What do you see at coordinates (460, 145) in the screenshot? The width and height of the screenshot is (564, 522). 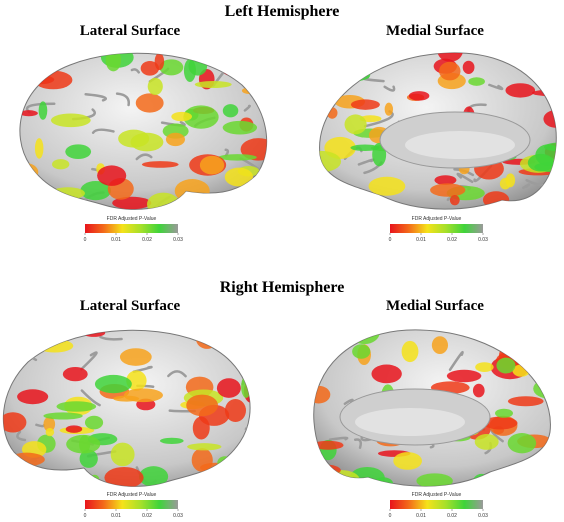 I see `ventricle` at bounding box center [460, 145].